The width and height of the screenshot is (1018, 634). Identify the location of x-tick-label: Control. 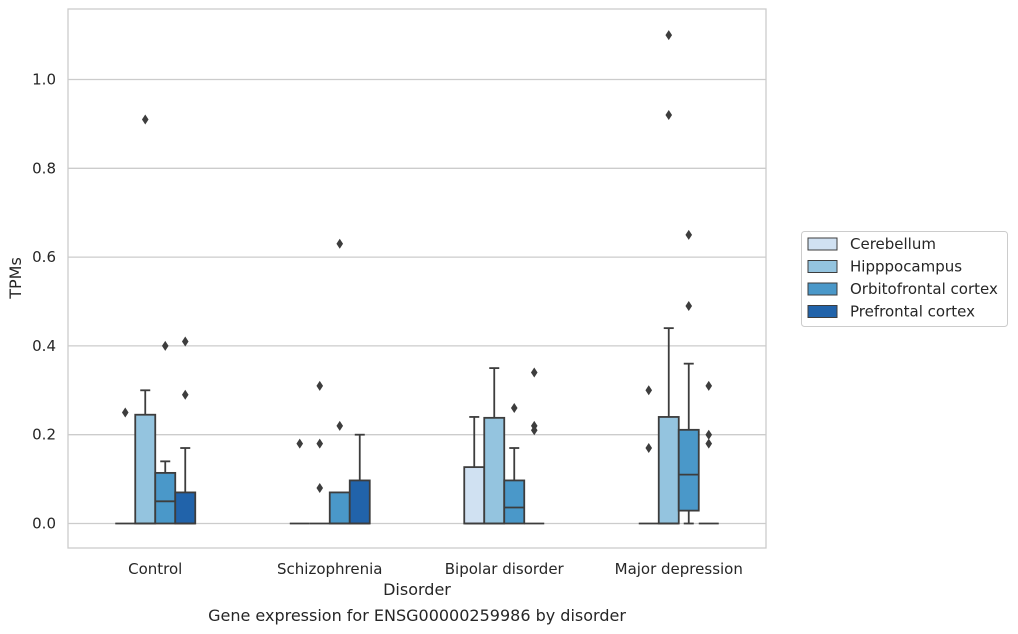
(155, 569).